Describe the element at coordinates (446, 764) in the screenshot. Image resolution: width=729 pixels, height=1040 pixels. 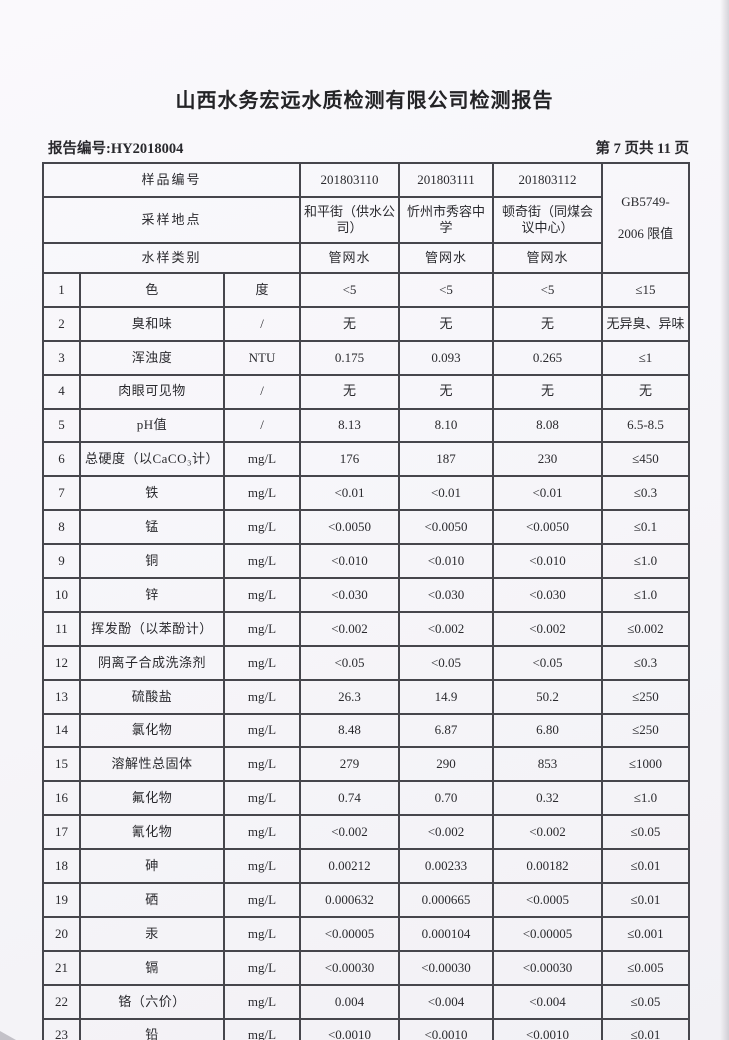
I see `value-sample-2: 290` at that location.